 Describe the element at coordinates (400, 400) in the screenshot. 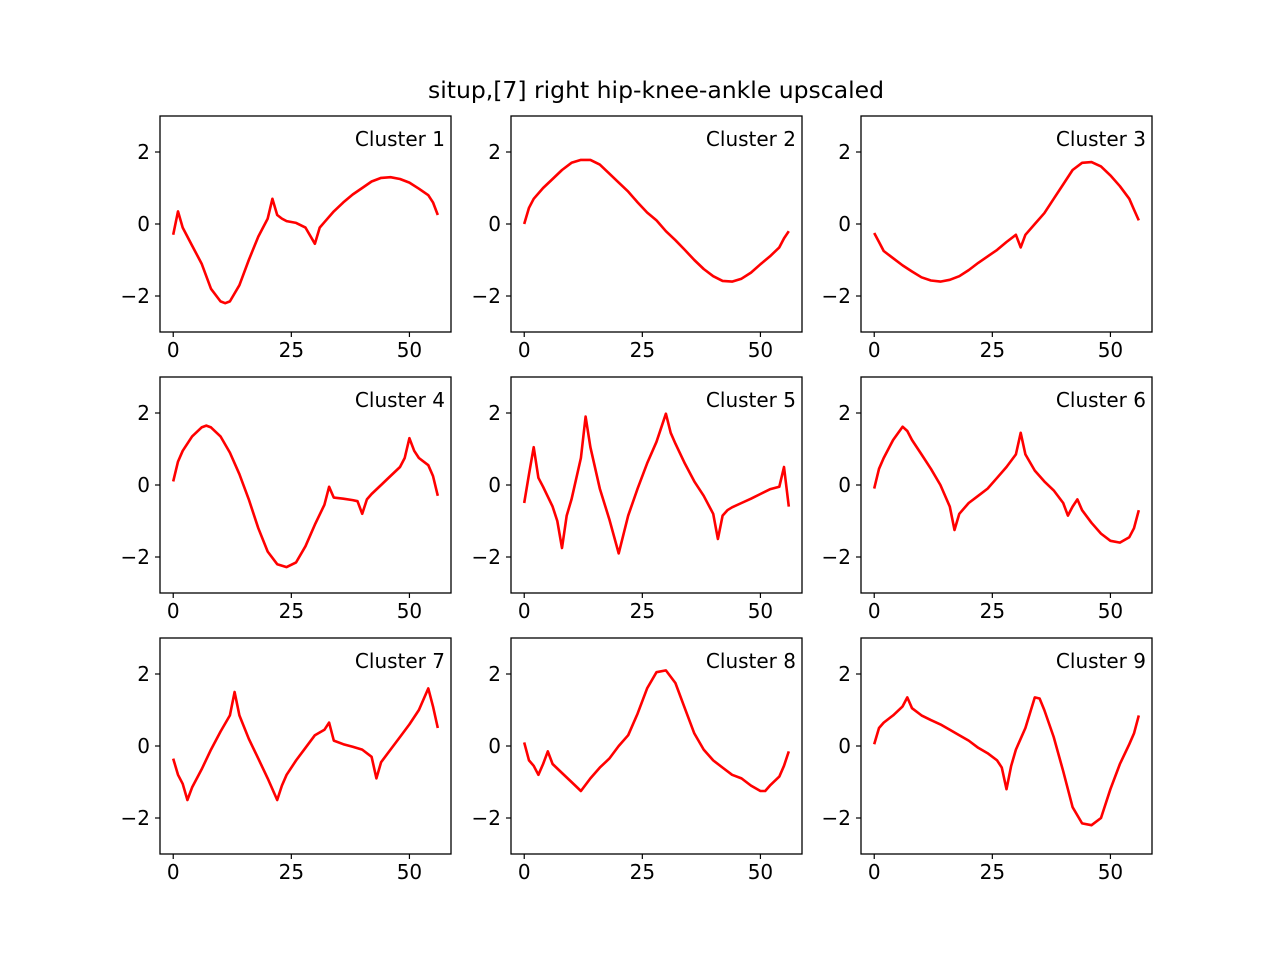

I see `cluster-label: Cluster 4` at that location.